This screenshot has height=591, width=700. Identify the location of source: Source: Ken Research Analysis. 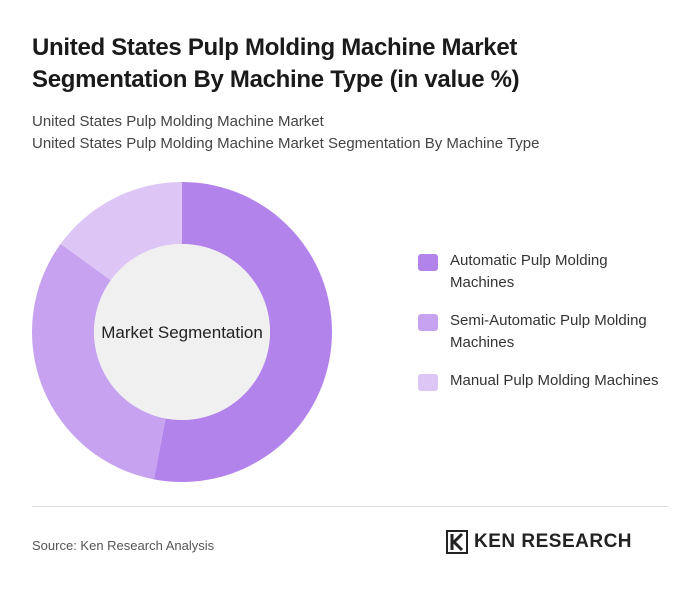
(123, 545).